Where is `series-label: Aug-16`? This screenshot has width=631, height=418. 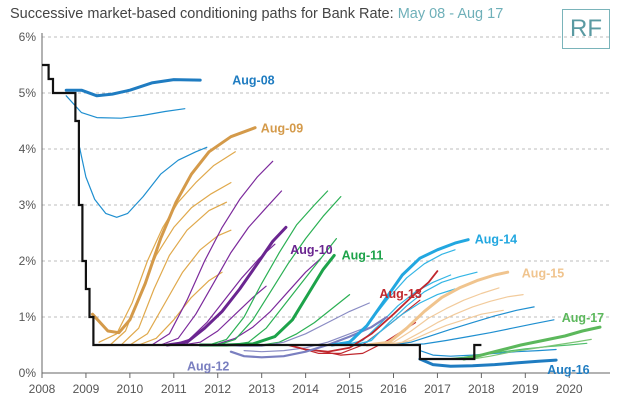 series-label: Aug-16 is located at coordinates (568, 370).